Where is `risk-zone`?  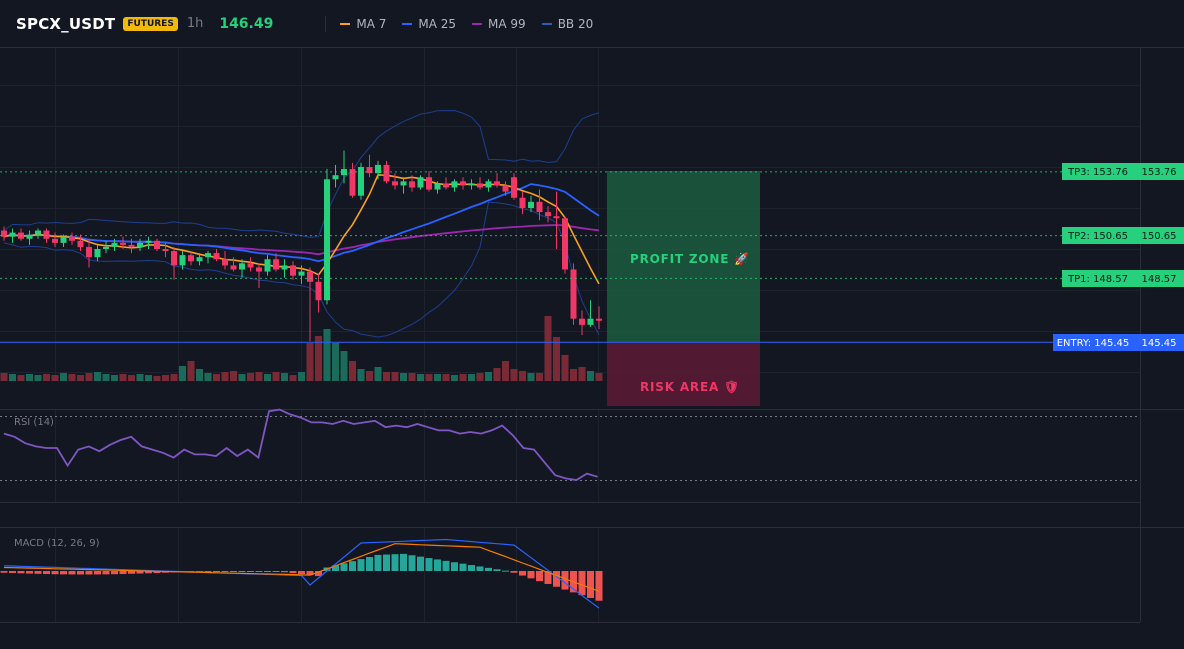 risk-zone is located at coordinates (683, 374).